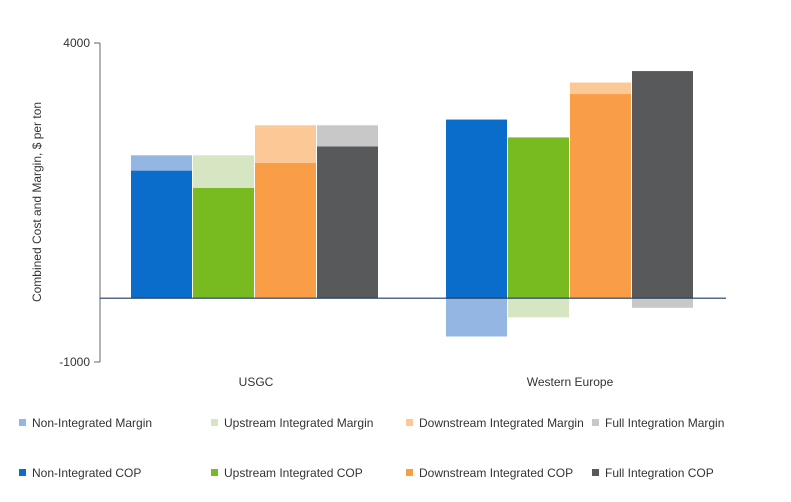  Describe the element at coordinates (570, 382) in the screenshot. I see `category-label: Western Europe` at that location.